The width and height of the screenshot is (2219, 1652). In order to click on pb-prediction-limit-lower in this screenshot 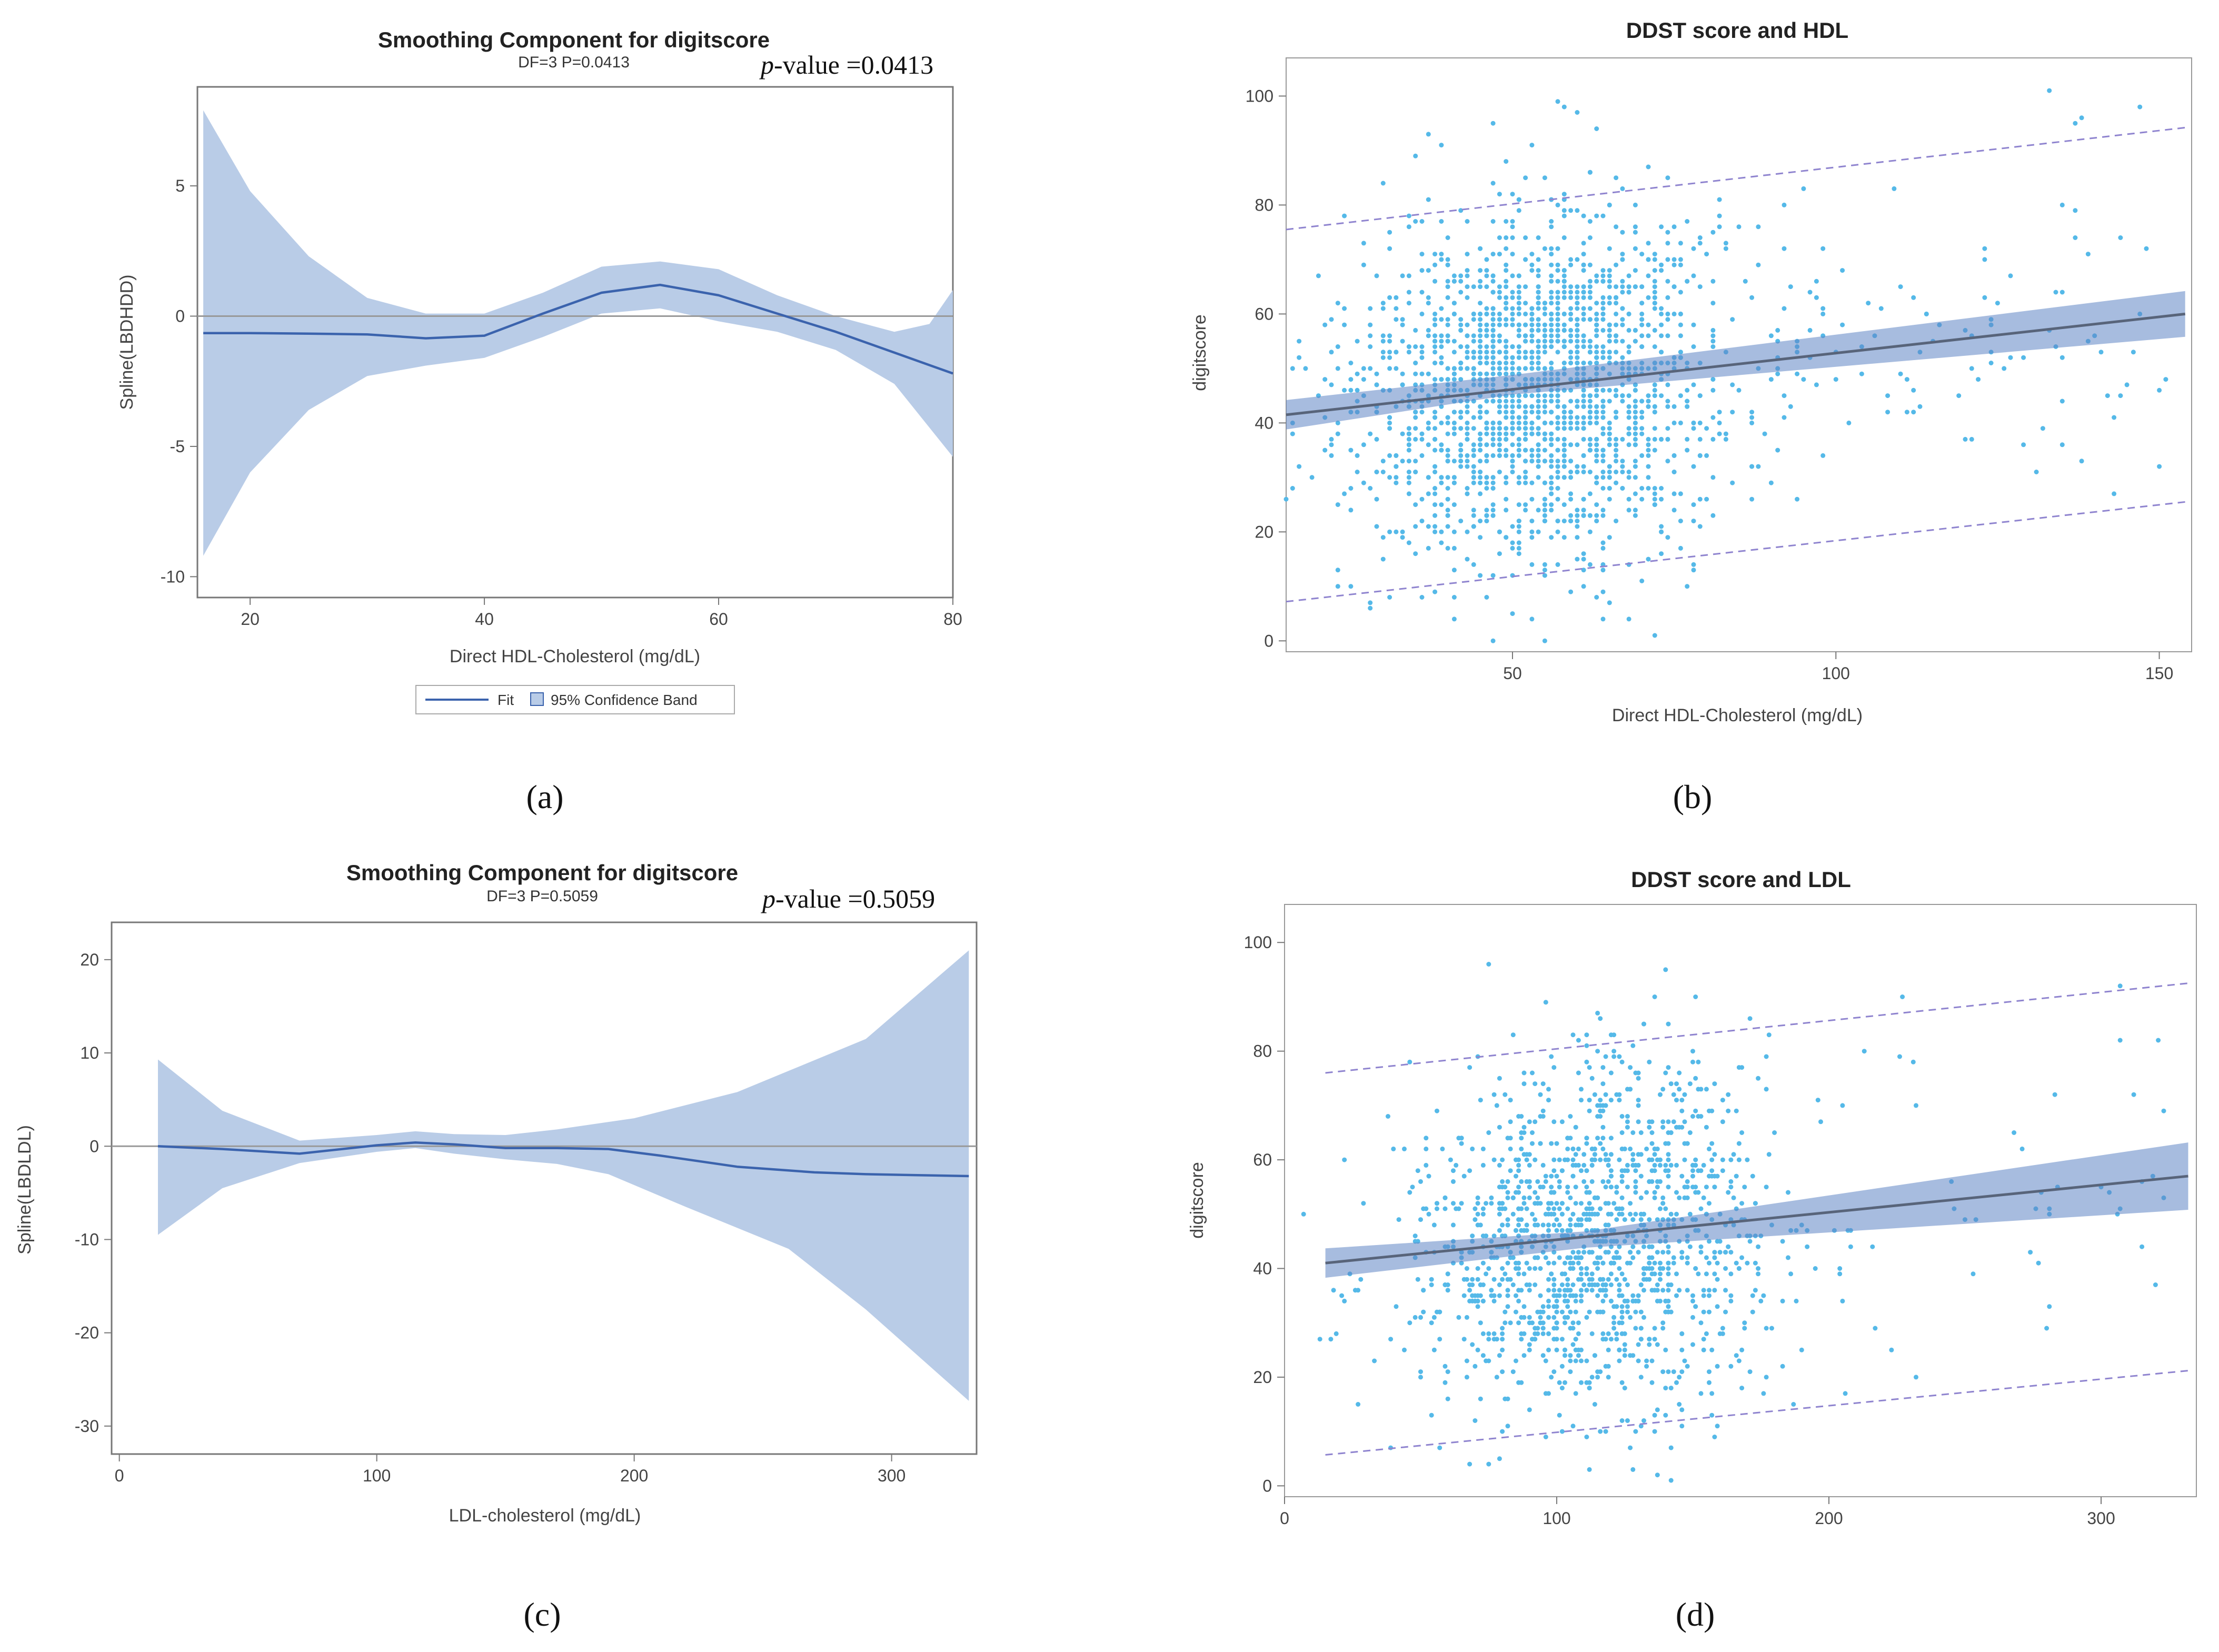, I will do `click(1735, 552)`.